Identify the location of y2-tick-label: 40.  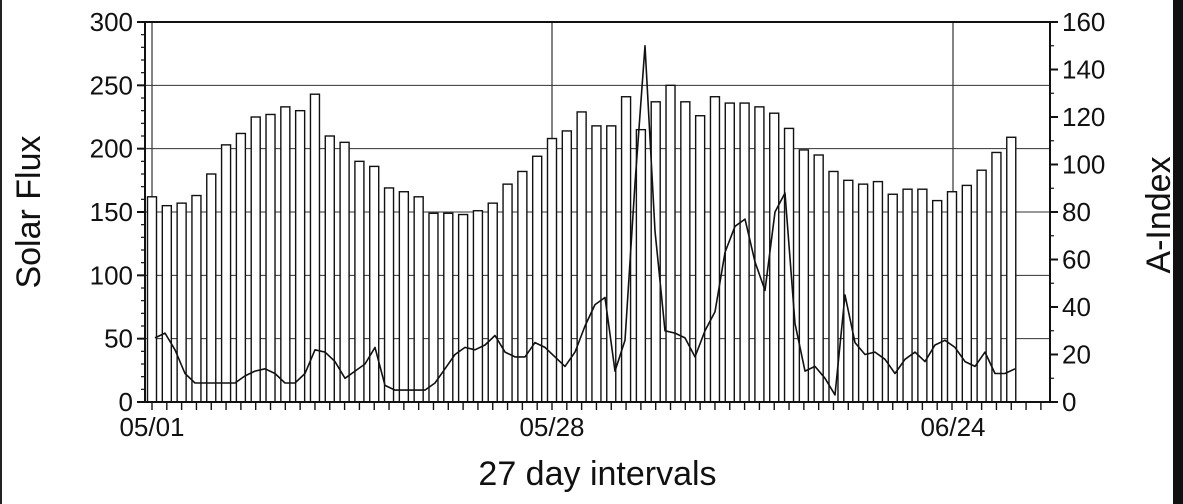
(1076, 307).